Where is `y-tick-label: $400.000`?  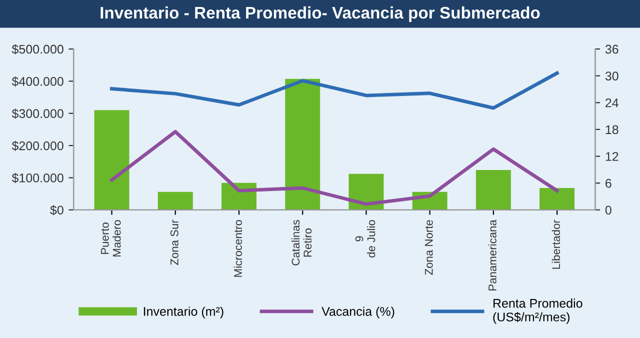
y-tick-label: $400.000 is located at coordinates (38, 81).